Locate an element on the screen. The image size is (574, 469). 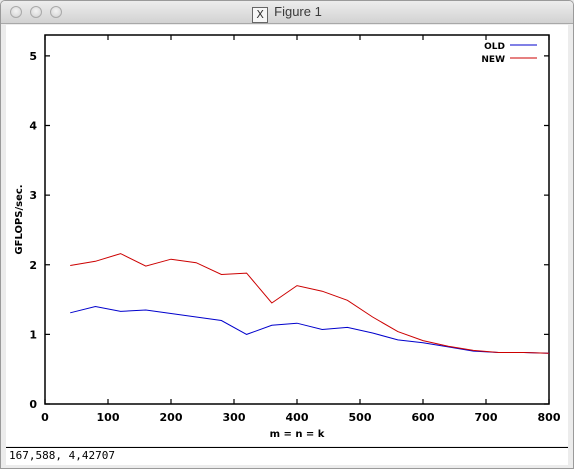
y-axis-label: GFLOPS/sec. is located at coordinates (19, 219).